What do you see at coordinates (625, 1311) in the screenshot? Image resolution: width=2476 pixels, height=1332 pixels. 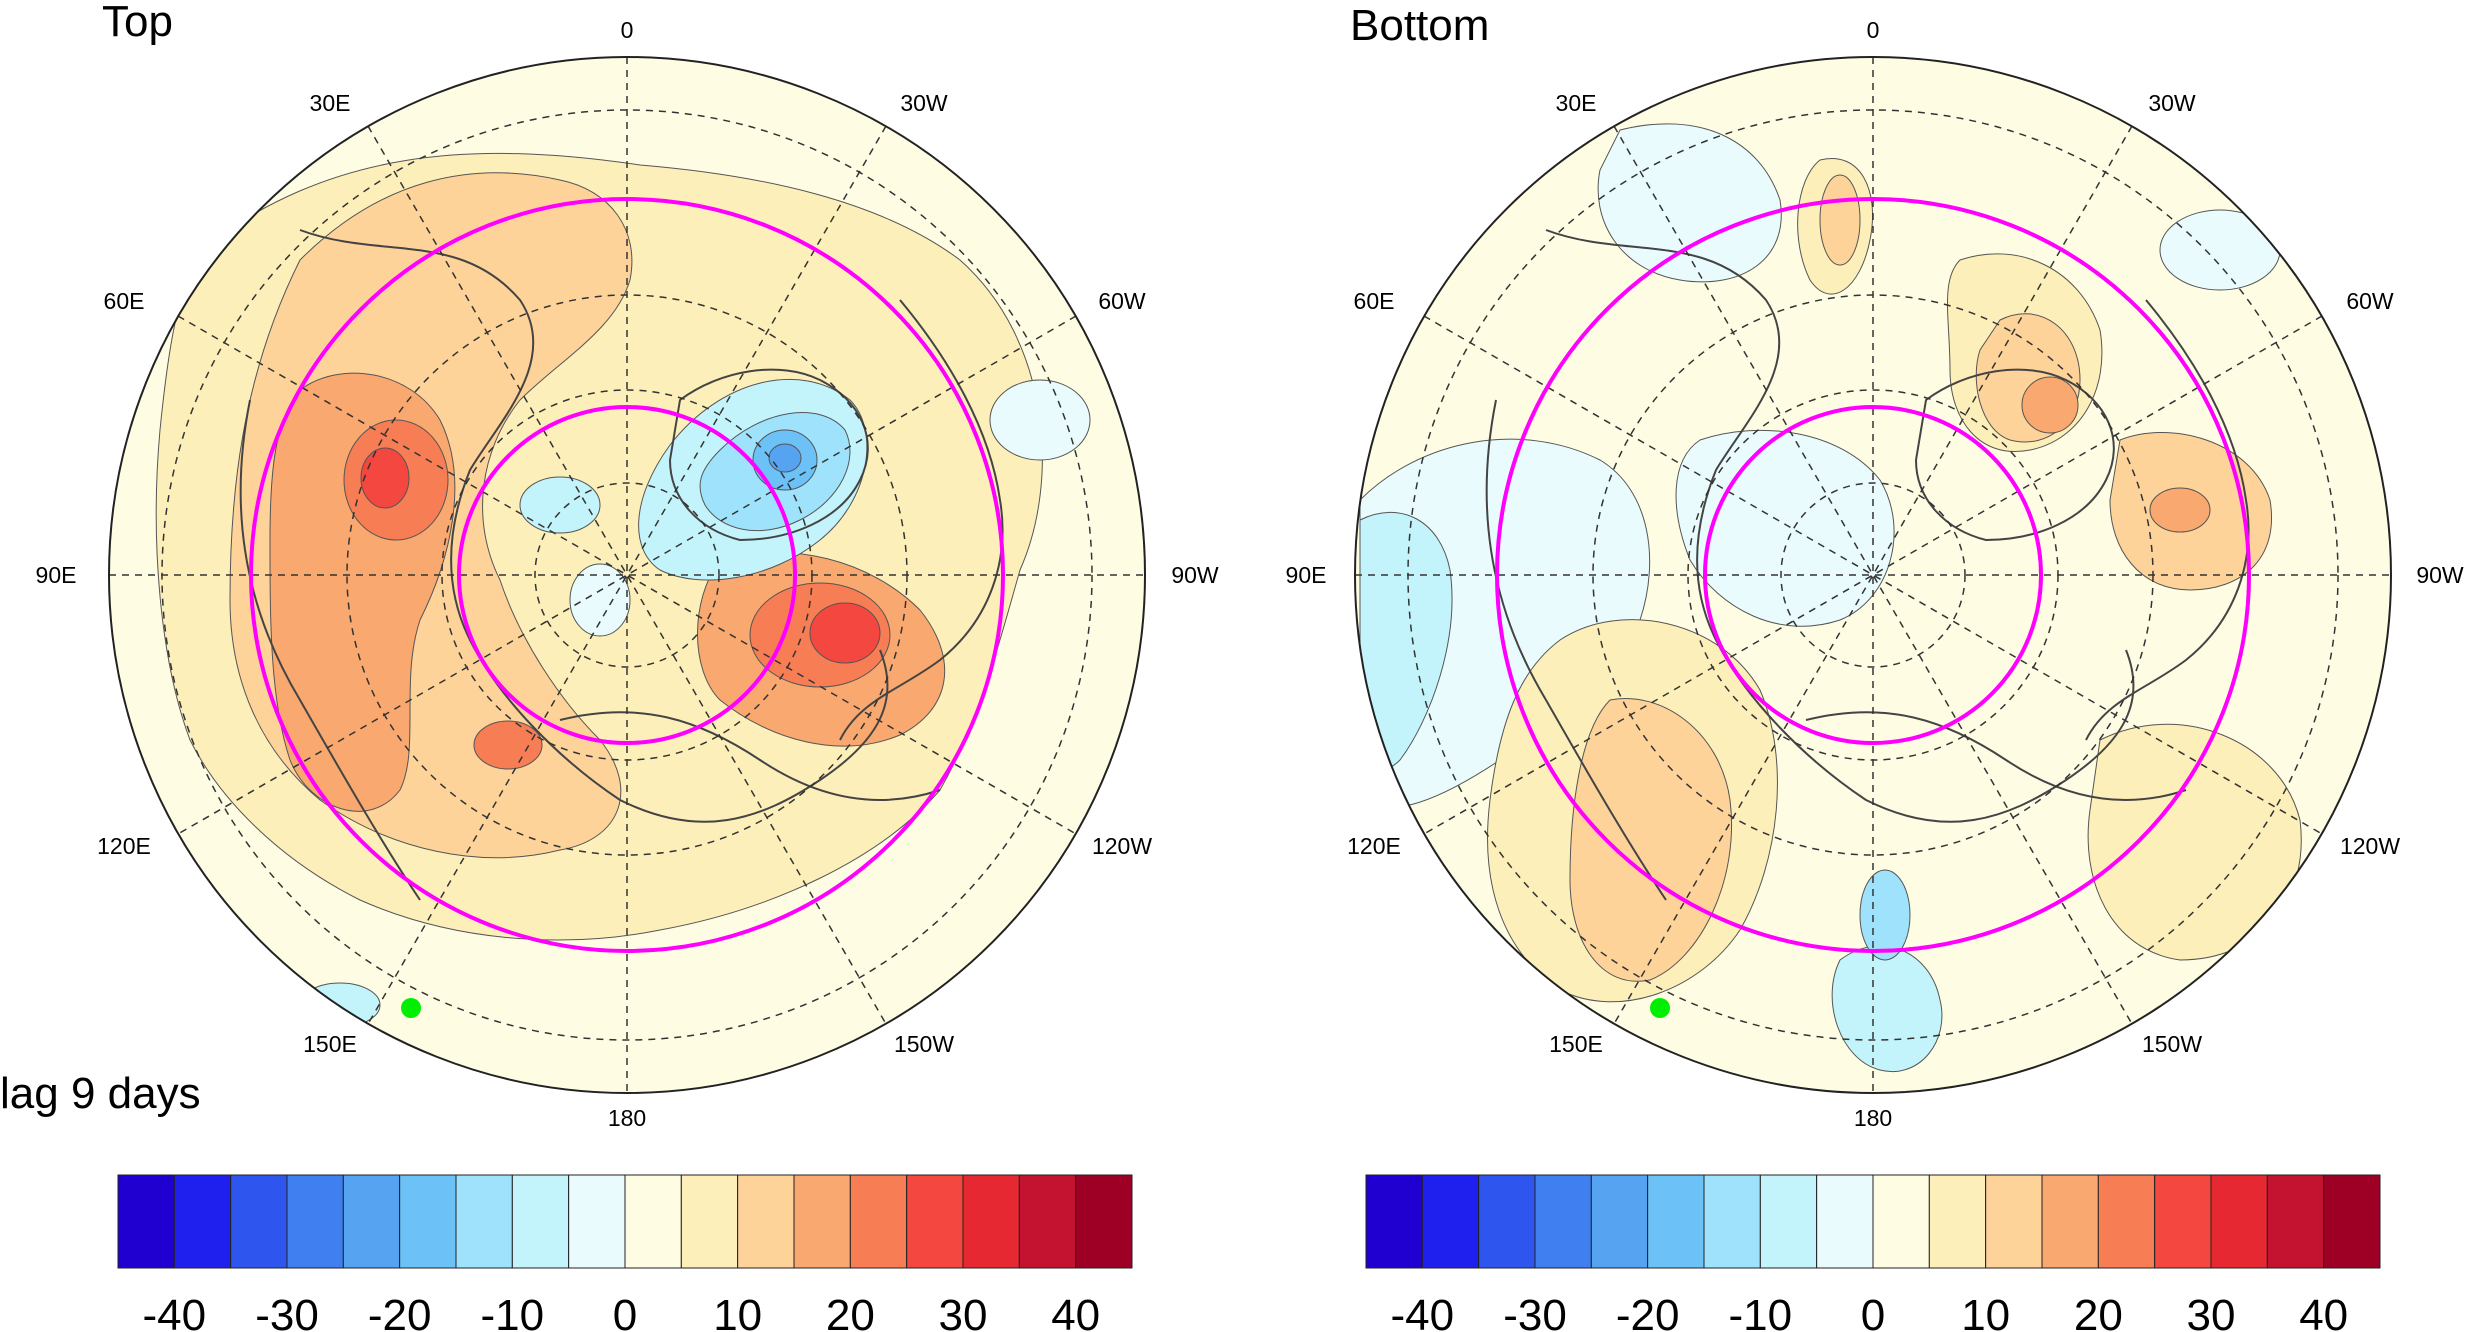 I see `colorbar-tick-label-top: 0` at bounding box center [625, 1311].